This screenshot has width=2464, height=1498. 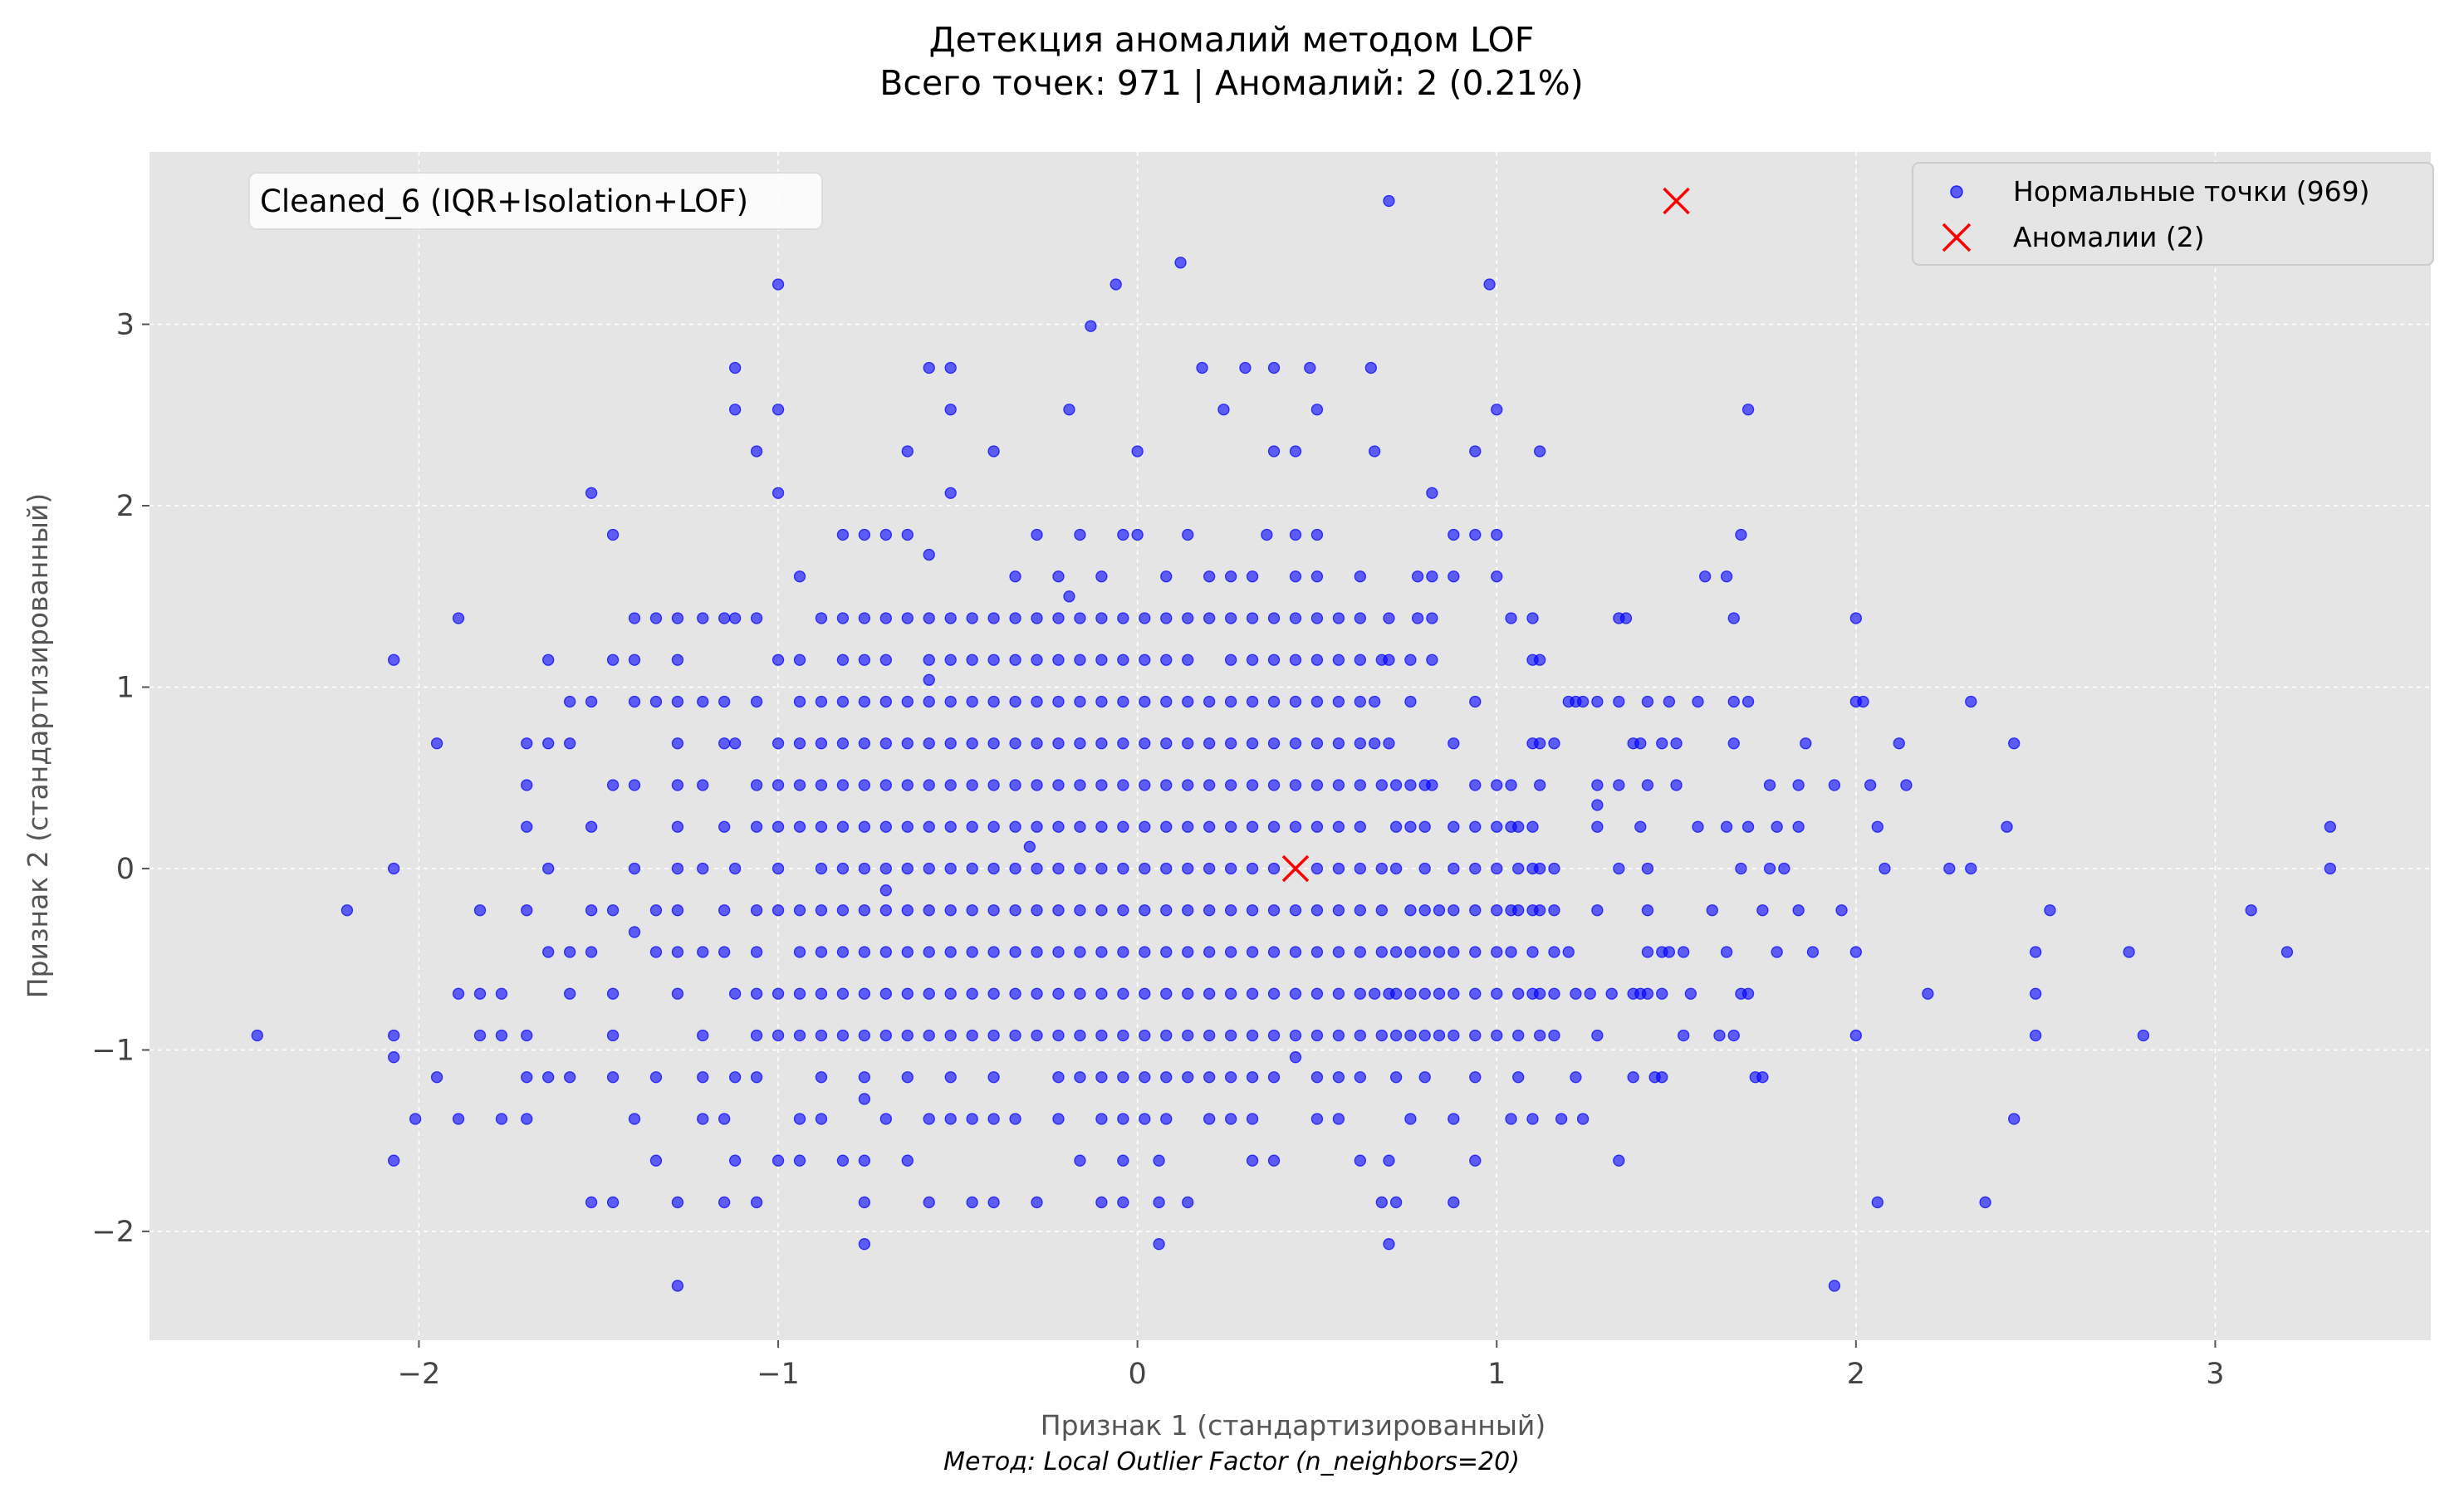 I want to click on y-tick-label: 3, so click(x=126, y=325).